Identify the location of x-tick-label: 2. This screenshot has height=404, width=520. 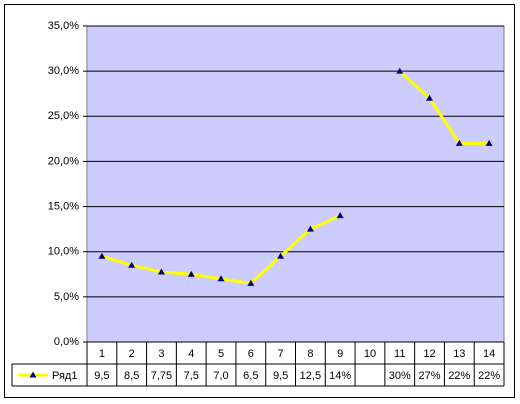
(132, 354).